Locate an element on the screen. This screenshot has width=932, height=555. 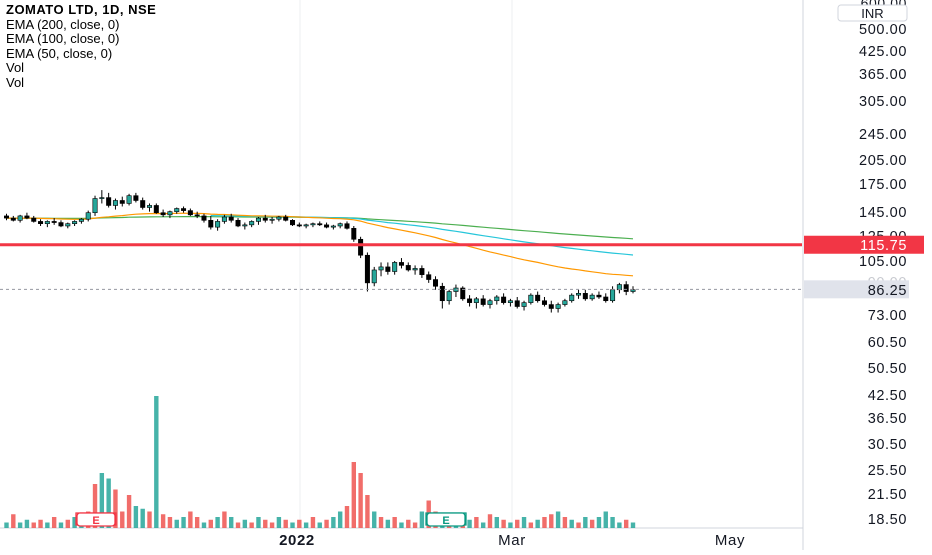
price-tick-label: 105.00 is located at coordinates (883, 262).